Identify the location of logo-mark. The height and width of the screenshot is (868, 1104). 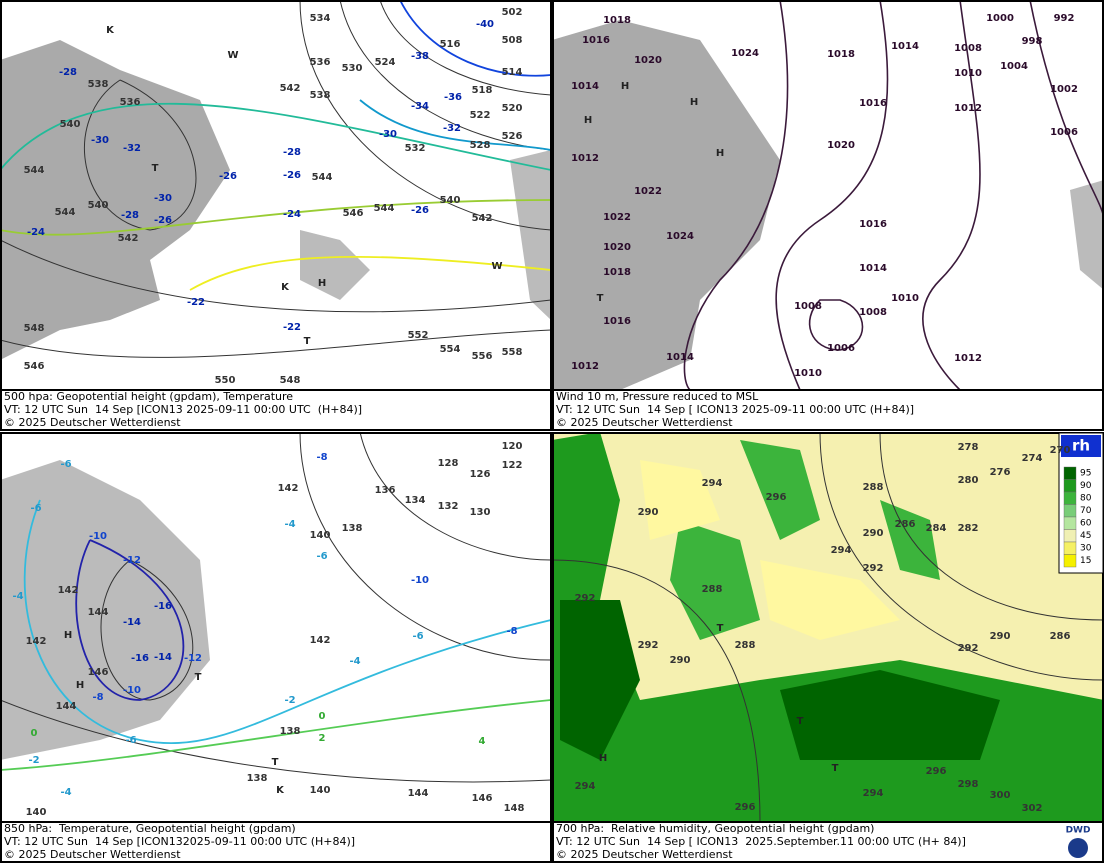
(1078, 848).